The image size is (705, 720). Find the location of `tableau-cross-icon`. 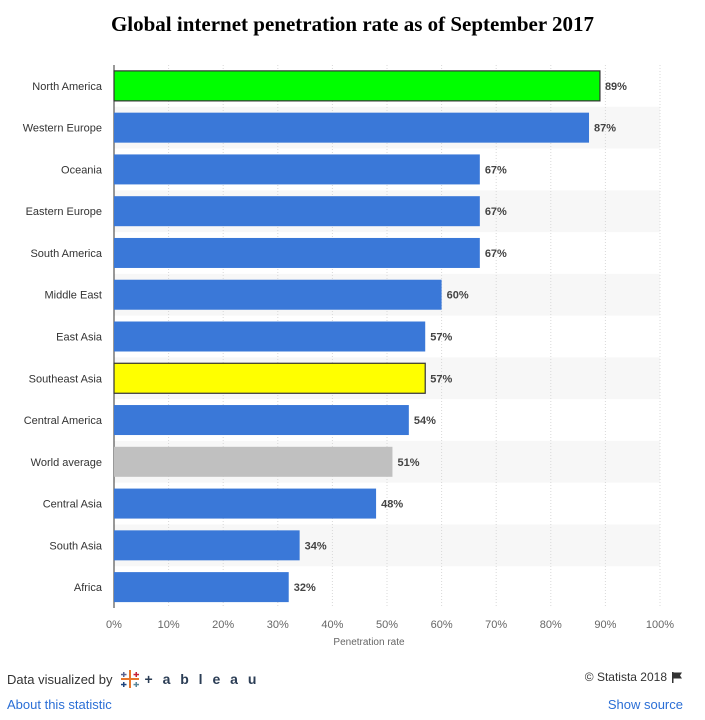

tableau-cross-icon is located at coordinates (129, 679).